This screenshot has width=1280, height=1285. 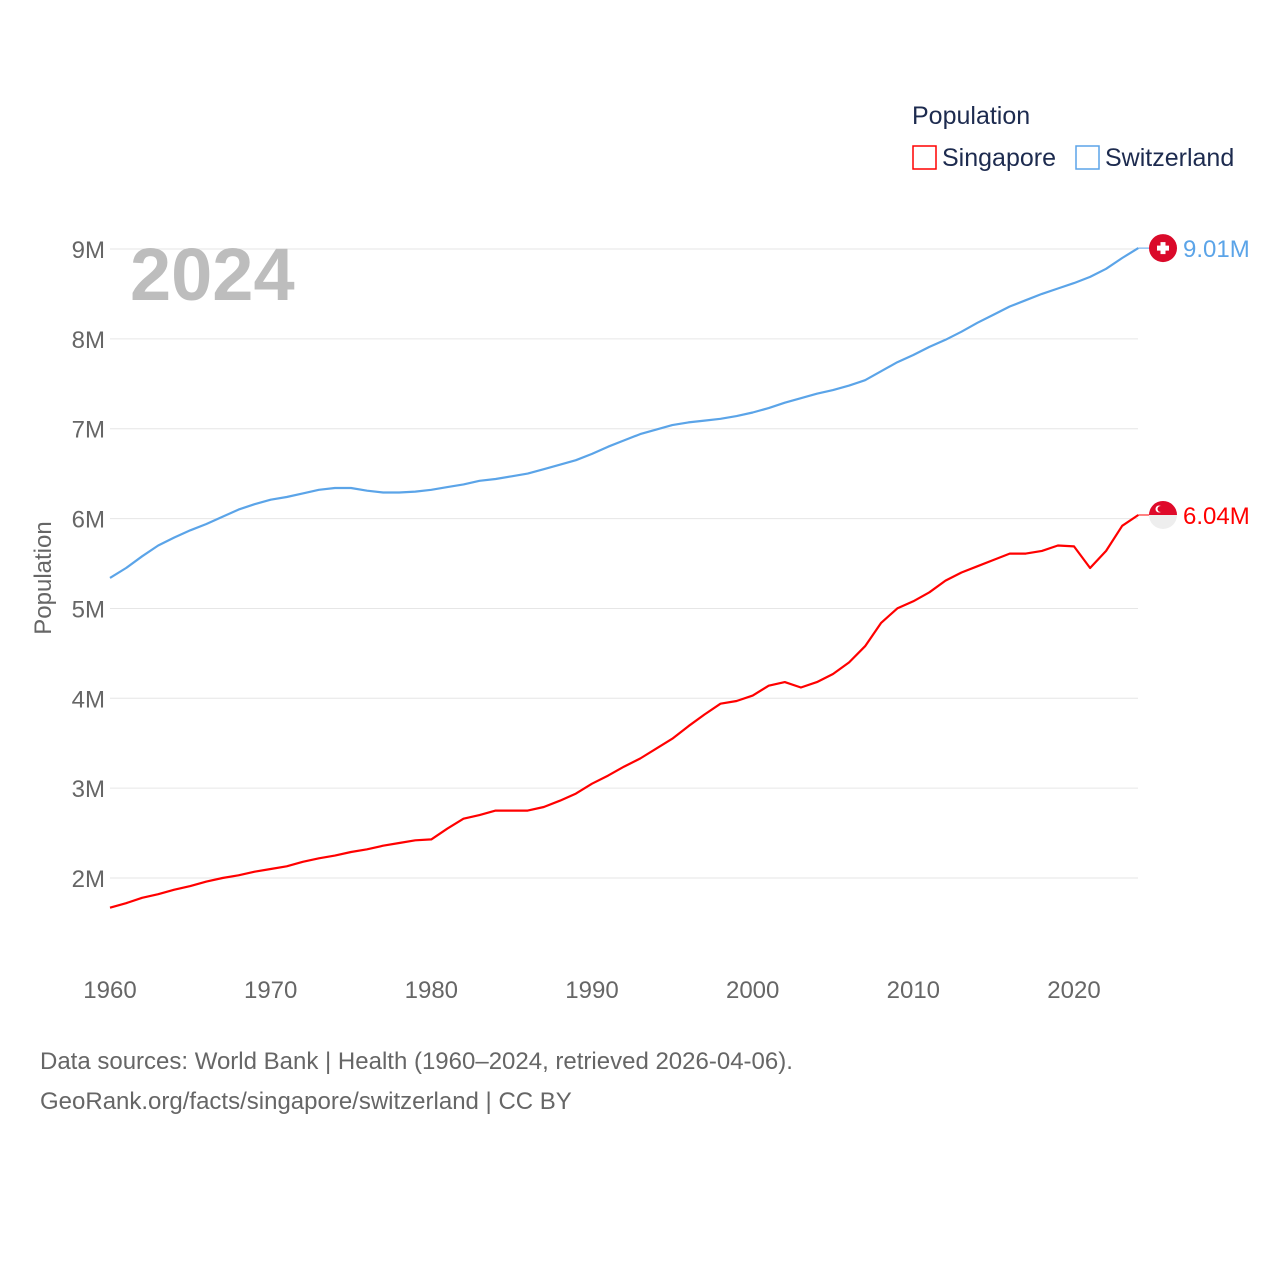 What do you see at coordinates (999, 158) in the screenshot?
I see `legend-label-singapore: Singapore` at bounding box center [999, 158].